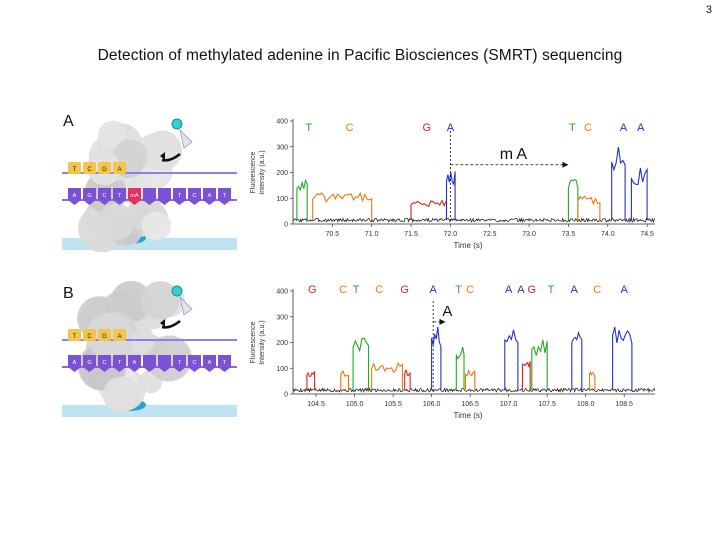 This screenshot has height=540, width=720. I want to click on zmw-surface, so click(149, 411).